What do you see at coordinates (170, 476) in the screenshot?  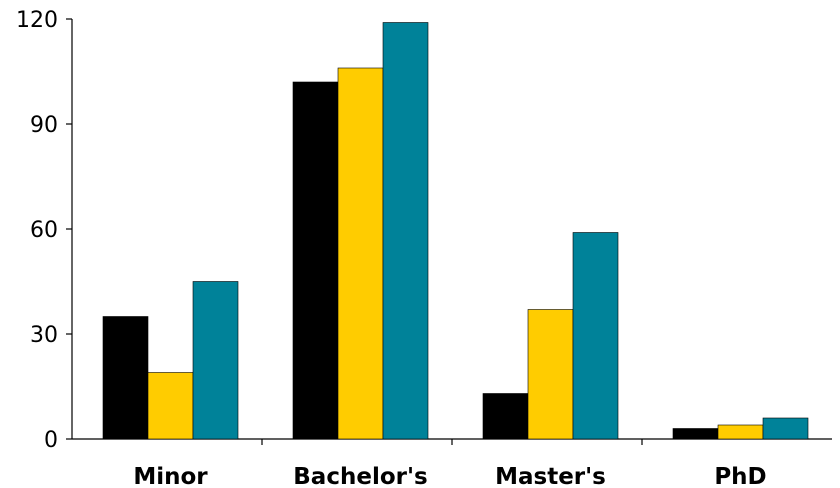 I see `x-category-label: Minor` at bounding box center [170, 476].